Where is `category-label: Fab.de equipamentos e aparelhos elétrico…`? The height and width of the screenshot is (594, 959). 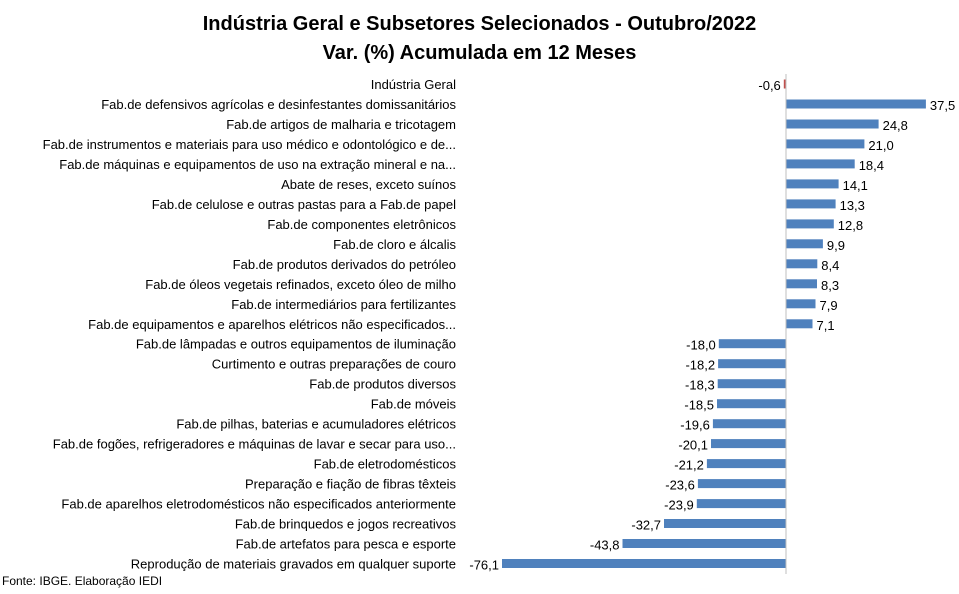 category-label: Fab.de equipamentos e aparelhos elétrico… is located at coordinates (272, 324).